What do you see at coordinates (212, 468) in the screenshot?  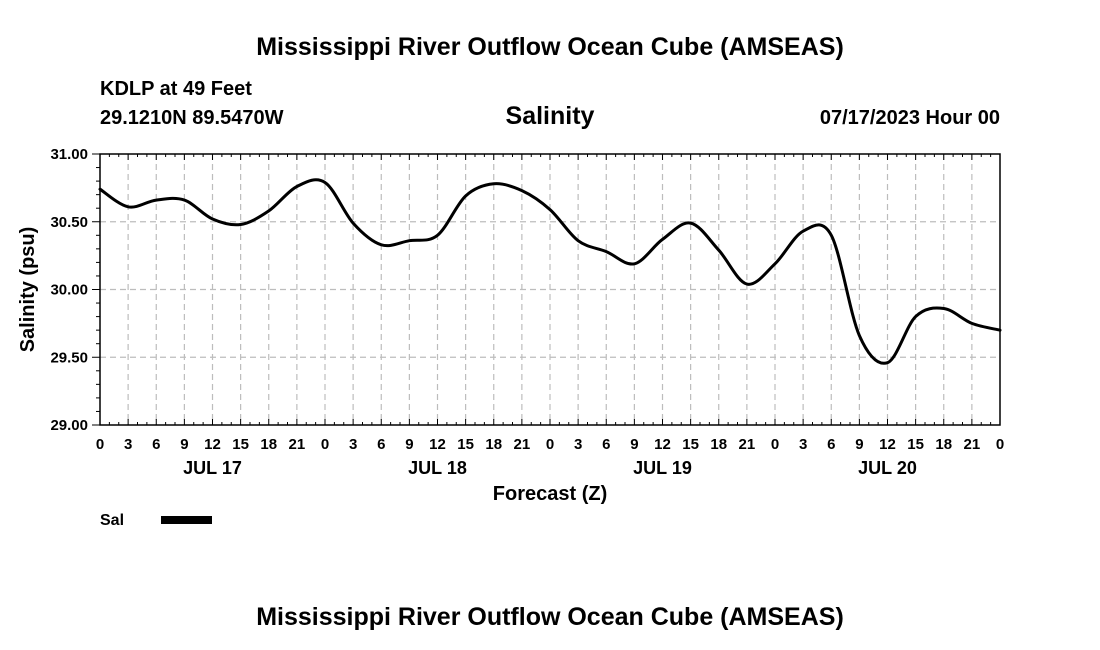 I see `day-label: JUL 17` at bounding box center [212, 468].